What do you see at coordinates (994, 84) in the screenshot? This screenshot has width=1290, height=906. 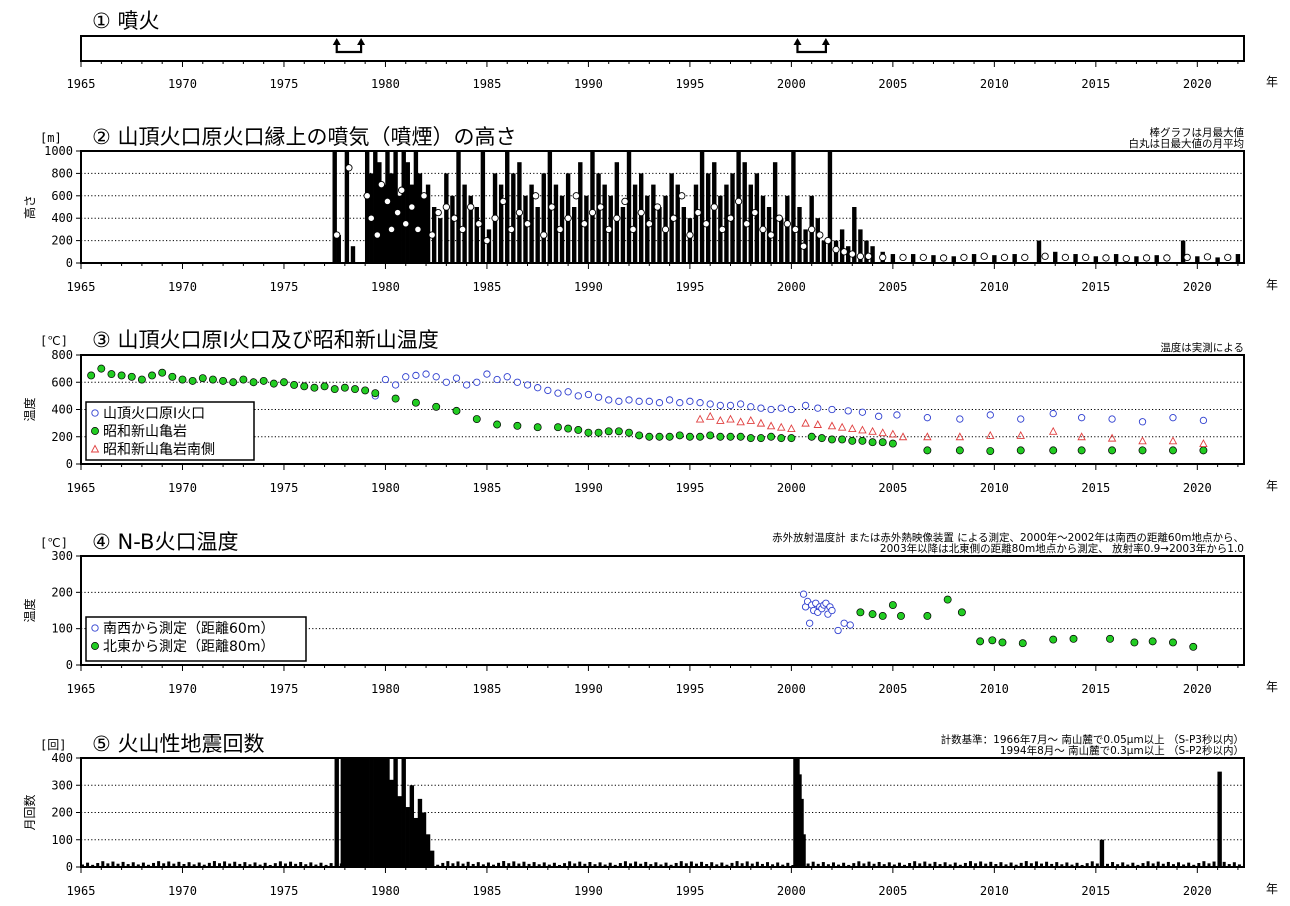 I see `x-tick-label: 2010` at bounding box center [994, 84].